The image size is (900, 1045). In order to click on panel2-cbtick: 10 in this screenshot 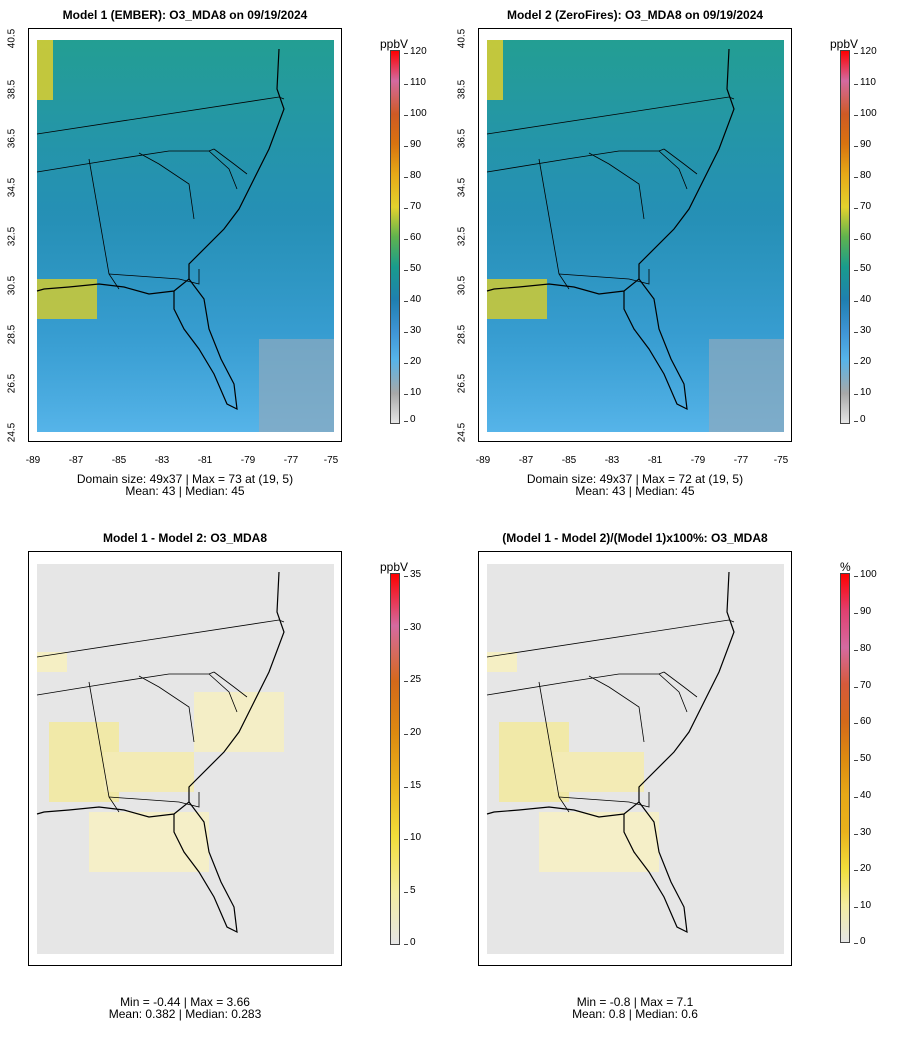, I will do `click(862, 392)`.